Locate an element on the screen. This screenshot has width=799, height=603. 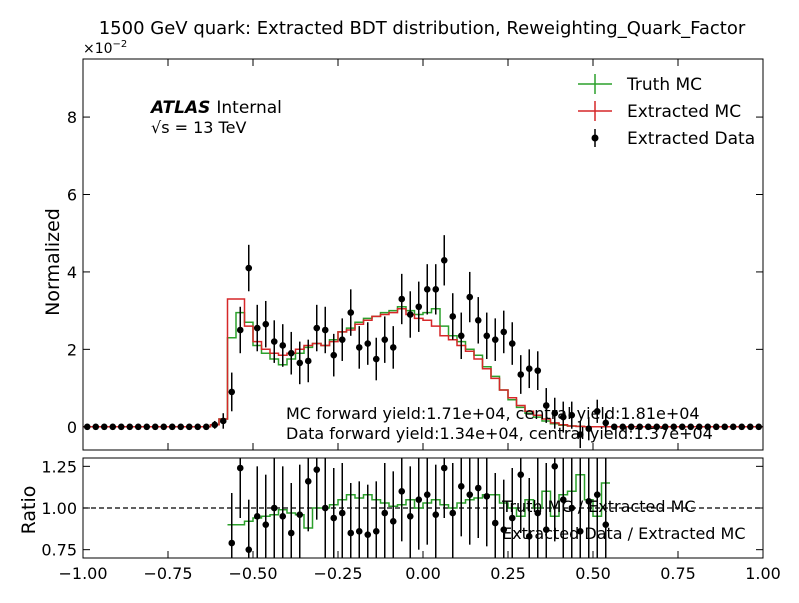
y-exponent-label: ×10⁻² is located at coordinates (105, 48).